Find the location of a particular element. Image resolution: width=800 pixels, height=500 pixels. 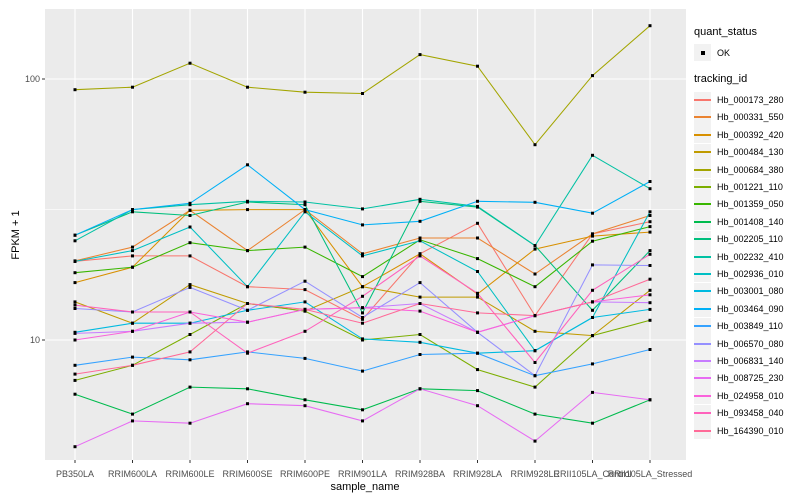

x-tick-label: RRIM600SE is located at coordinates (247, 474).